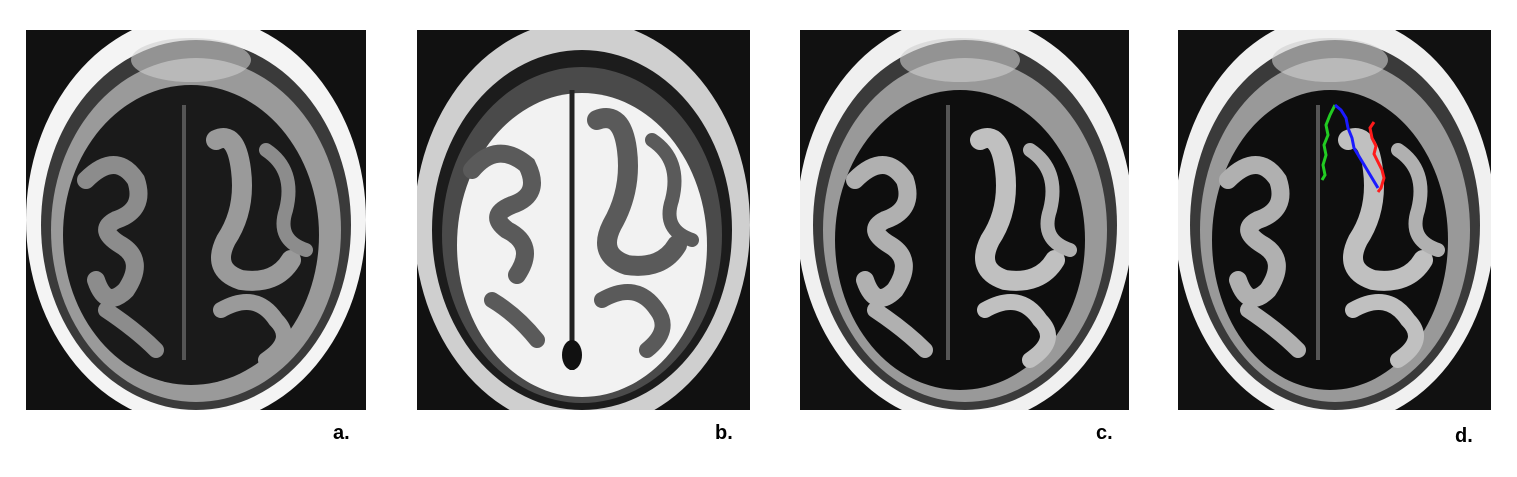 This screenshot has width=1517, height=477. I want to click on panel-caption-a: a., so click(341, 433).